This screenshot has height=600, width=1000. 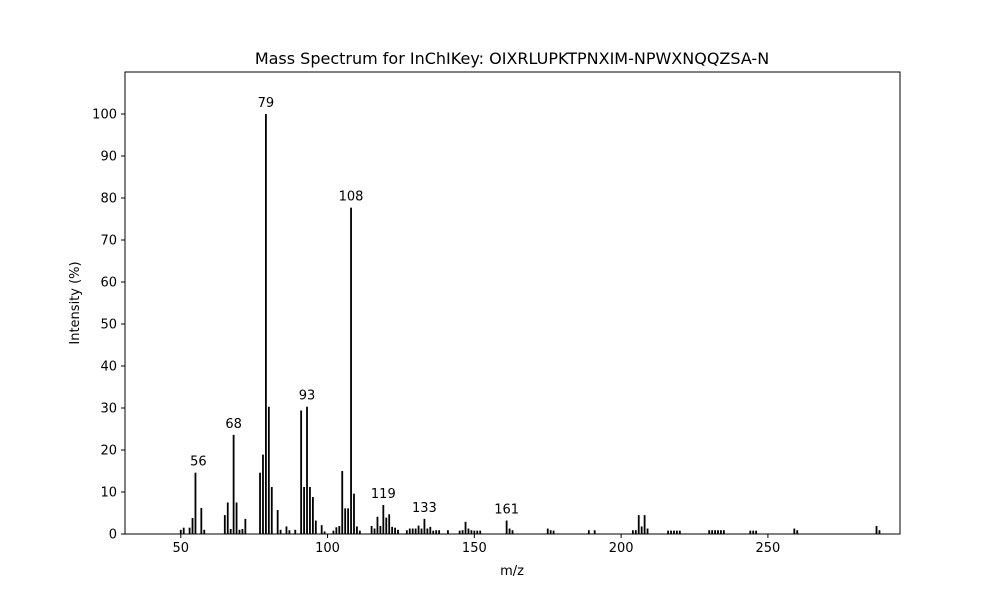 What do you see at coordinates (767, 548) in the screenshot?
I see `x-tick-label: 250` at bounding box center [767, 548].